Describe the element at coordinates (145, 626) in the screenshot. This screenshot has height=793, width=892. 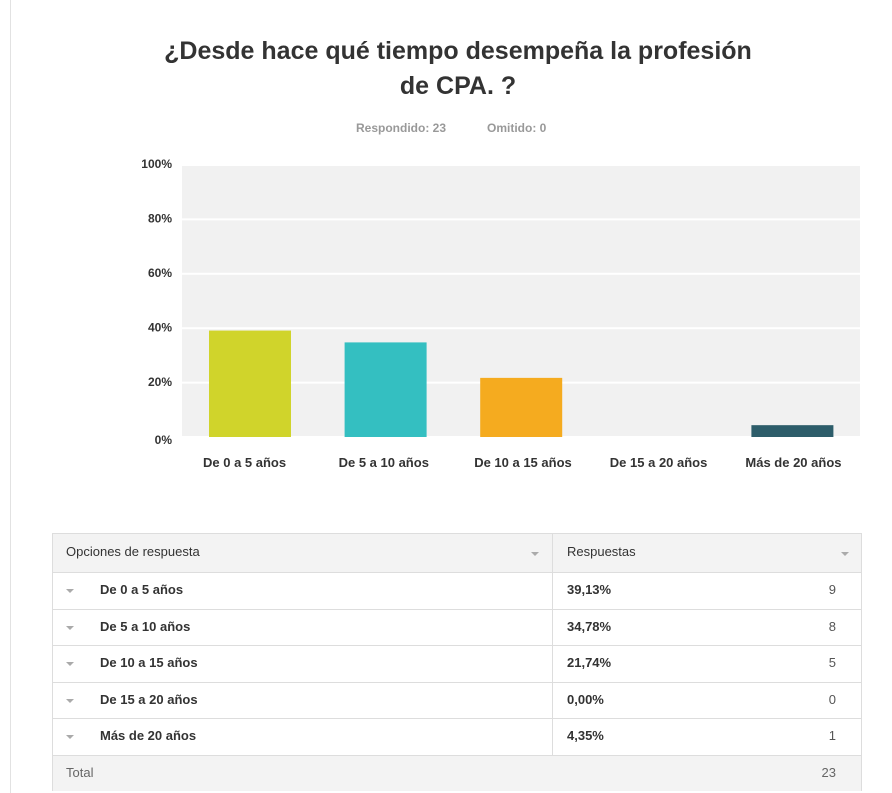
I see `option-label: De 5 a 10 años` at that location.